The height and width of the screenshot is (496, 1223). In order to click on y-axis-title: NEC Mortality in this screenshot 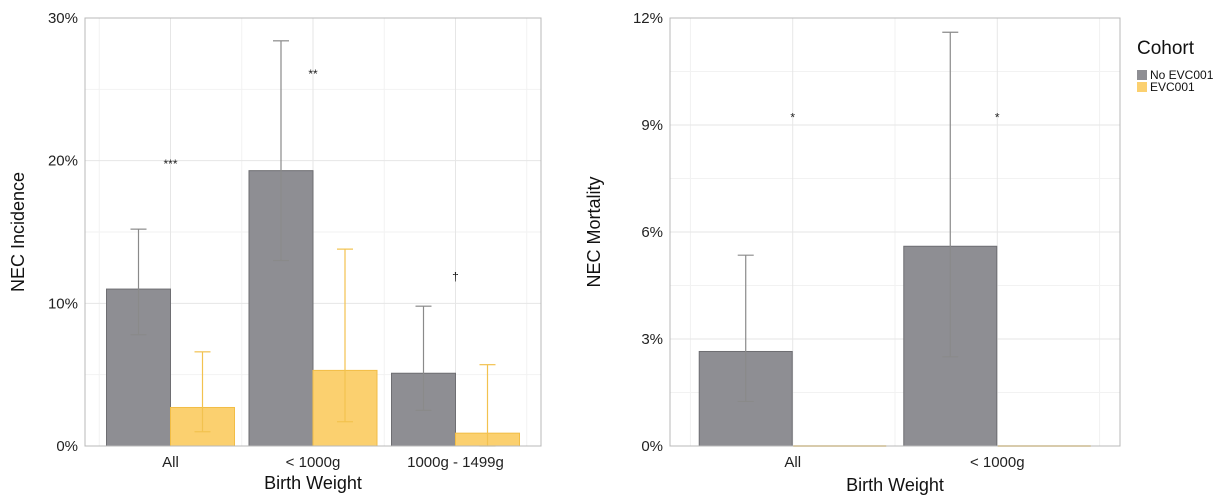, I will do `click(594, 231)`.